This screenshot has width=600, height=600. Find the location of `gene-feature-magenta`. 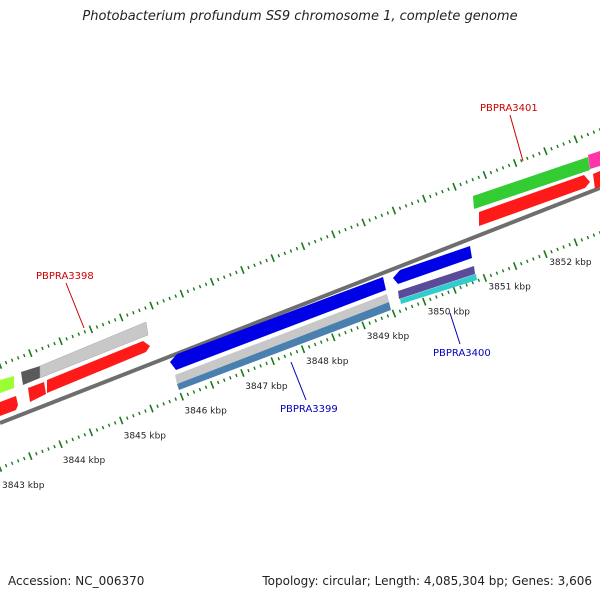

gene-feature-magenta is located at coordinates (594, 160).